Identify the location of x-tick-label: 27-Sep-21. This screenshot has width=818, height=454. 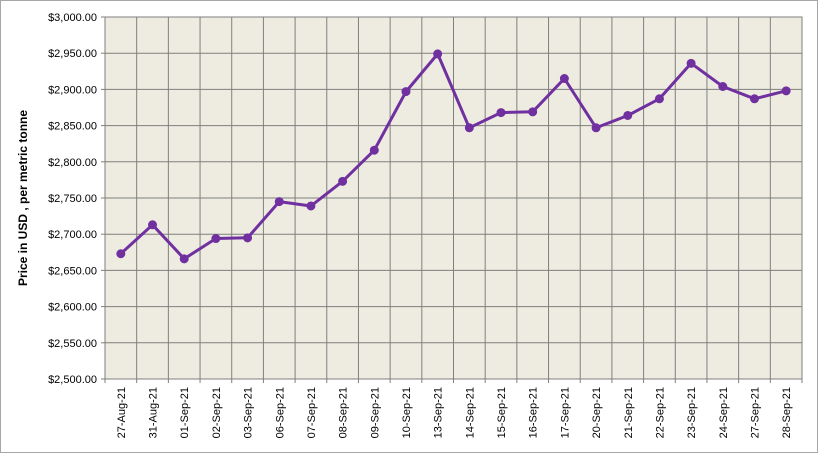
(755, 412).